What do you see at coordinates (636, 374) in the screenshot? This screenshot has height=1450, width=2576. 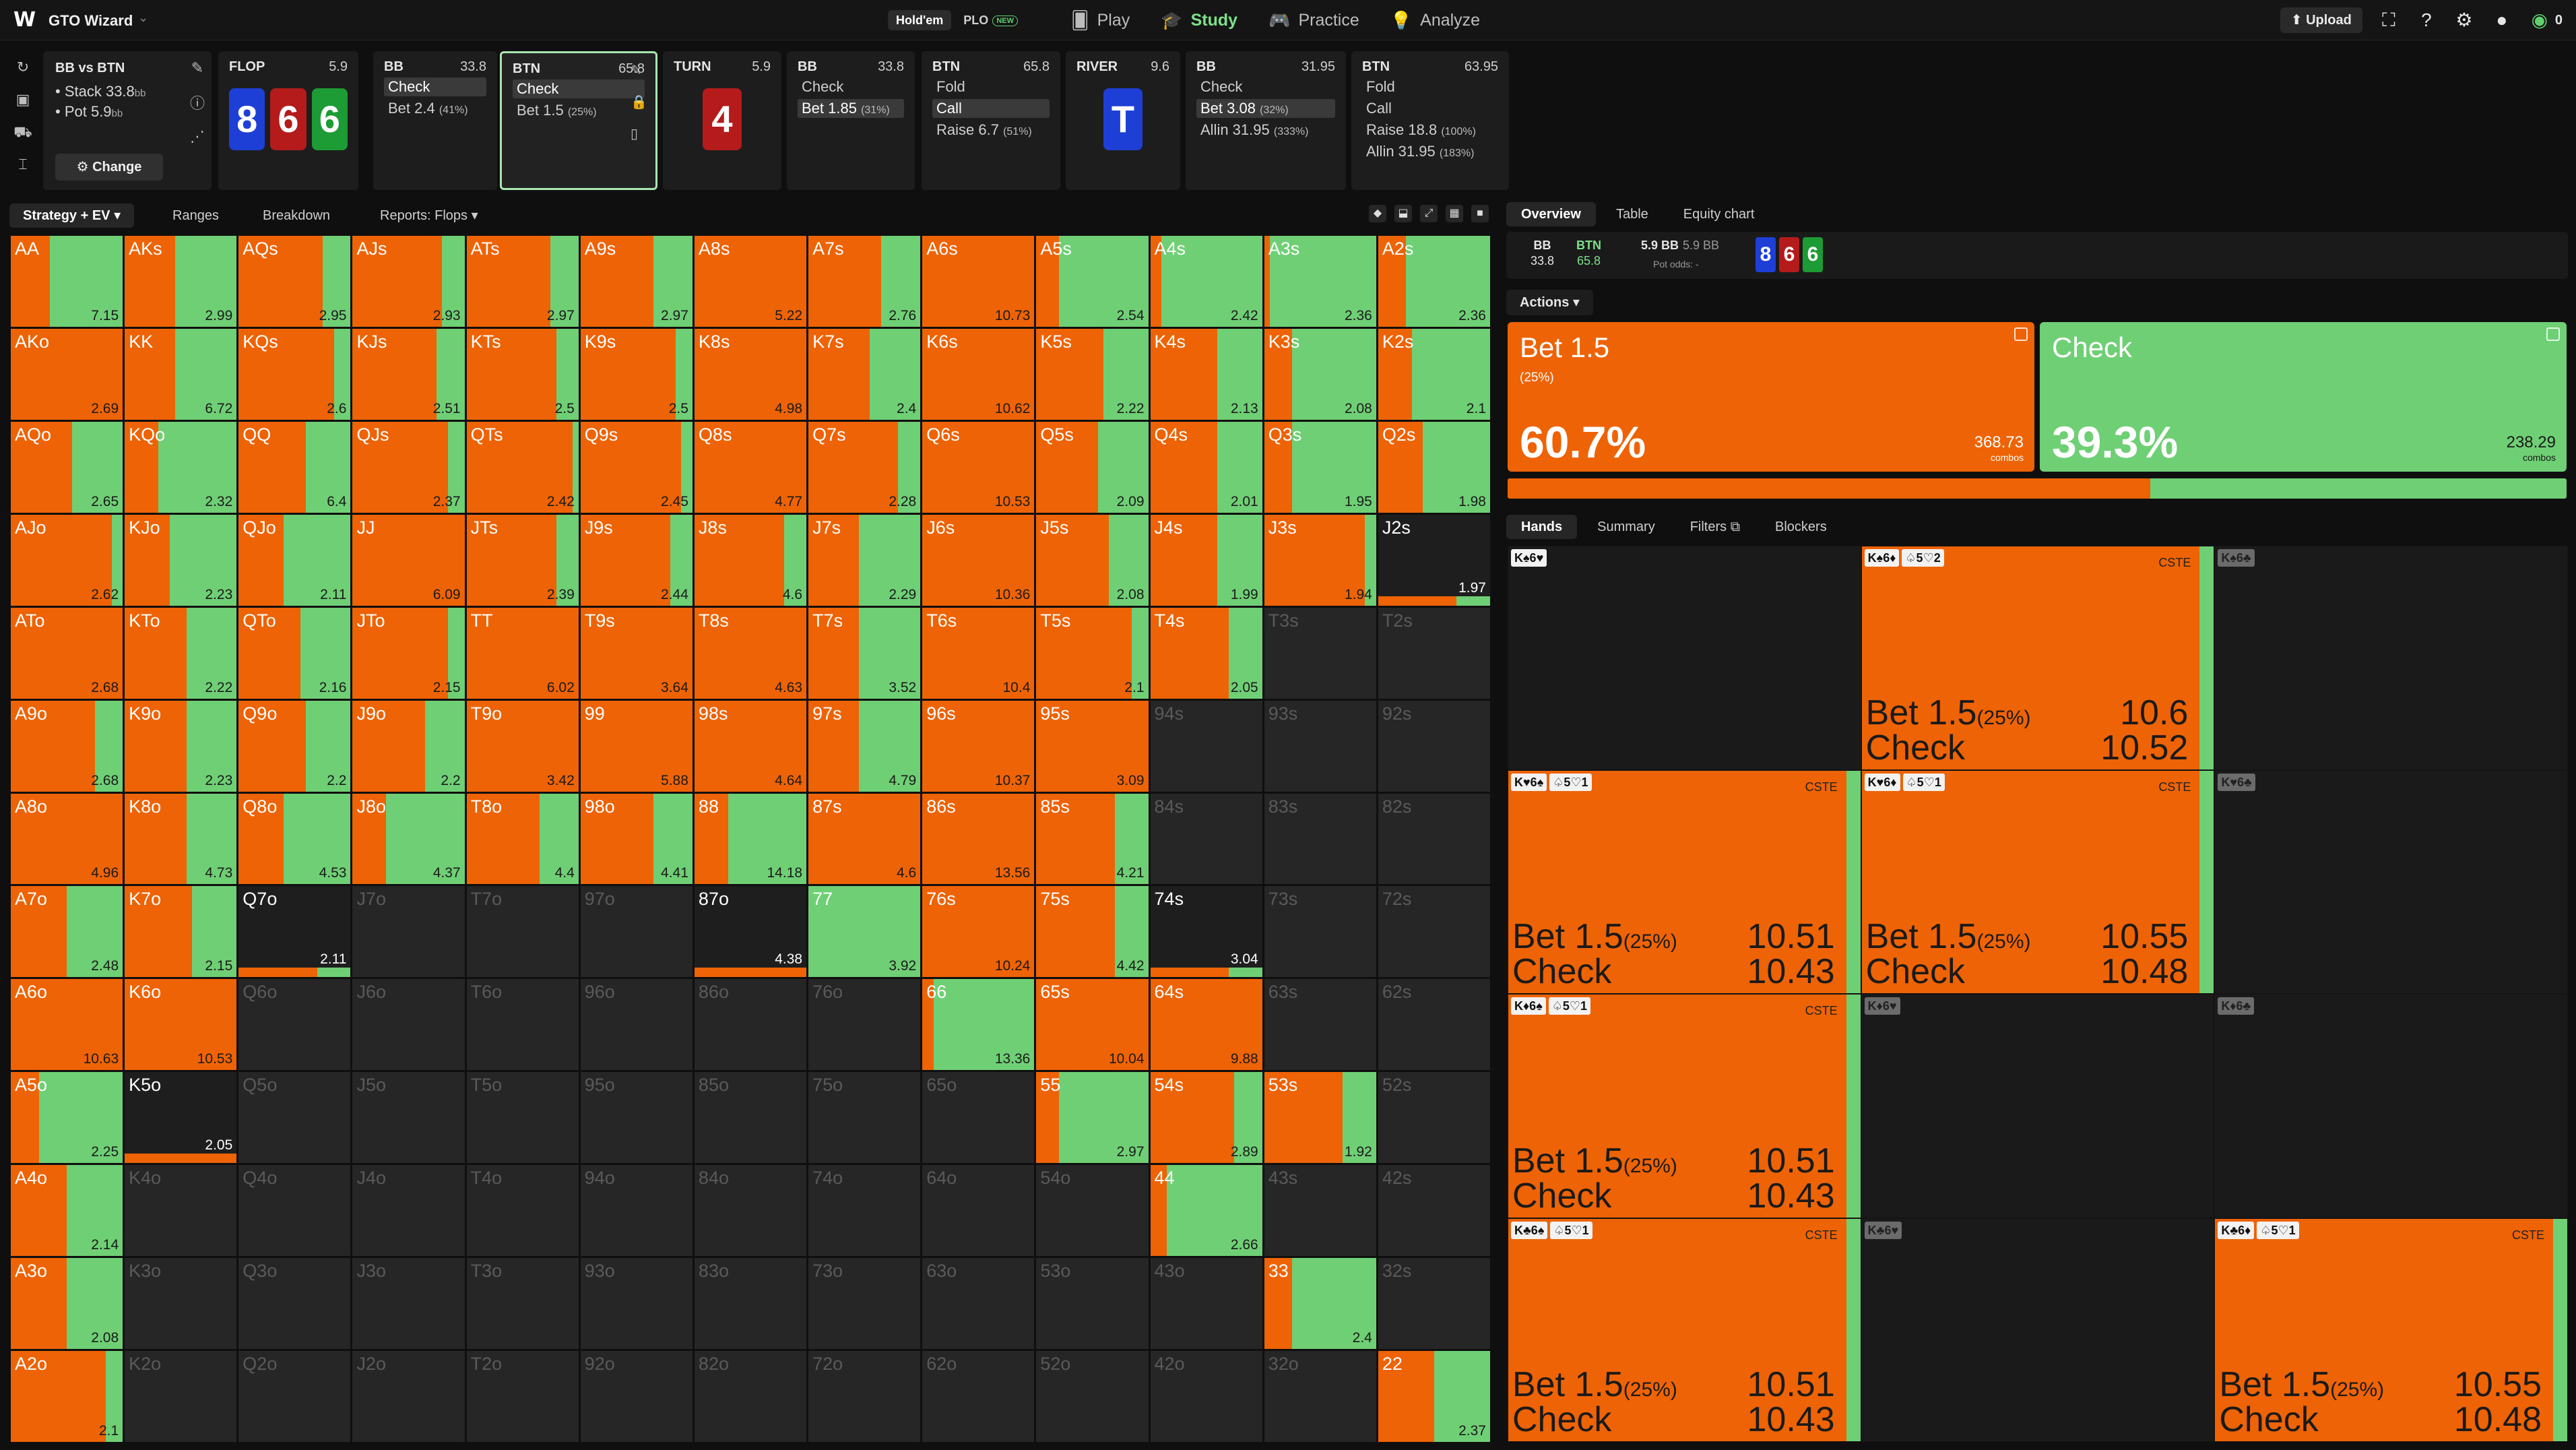 I see `hand-cell: K9s 2.5` at bounding box center [636, 374].